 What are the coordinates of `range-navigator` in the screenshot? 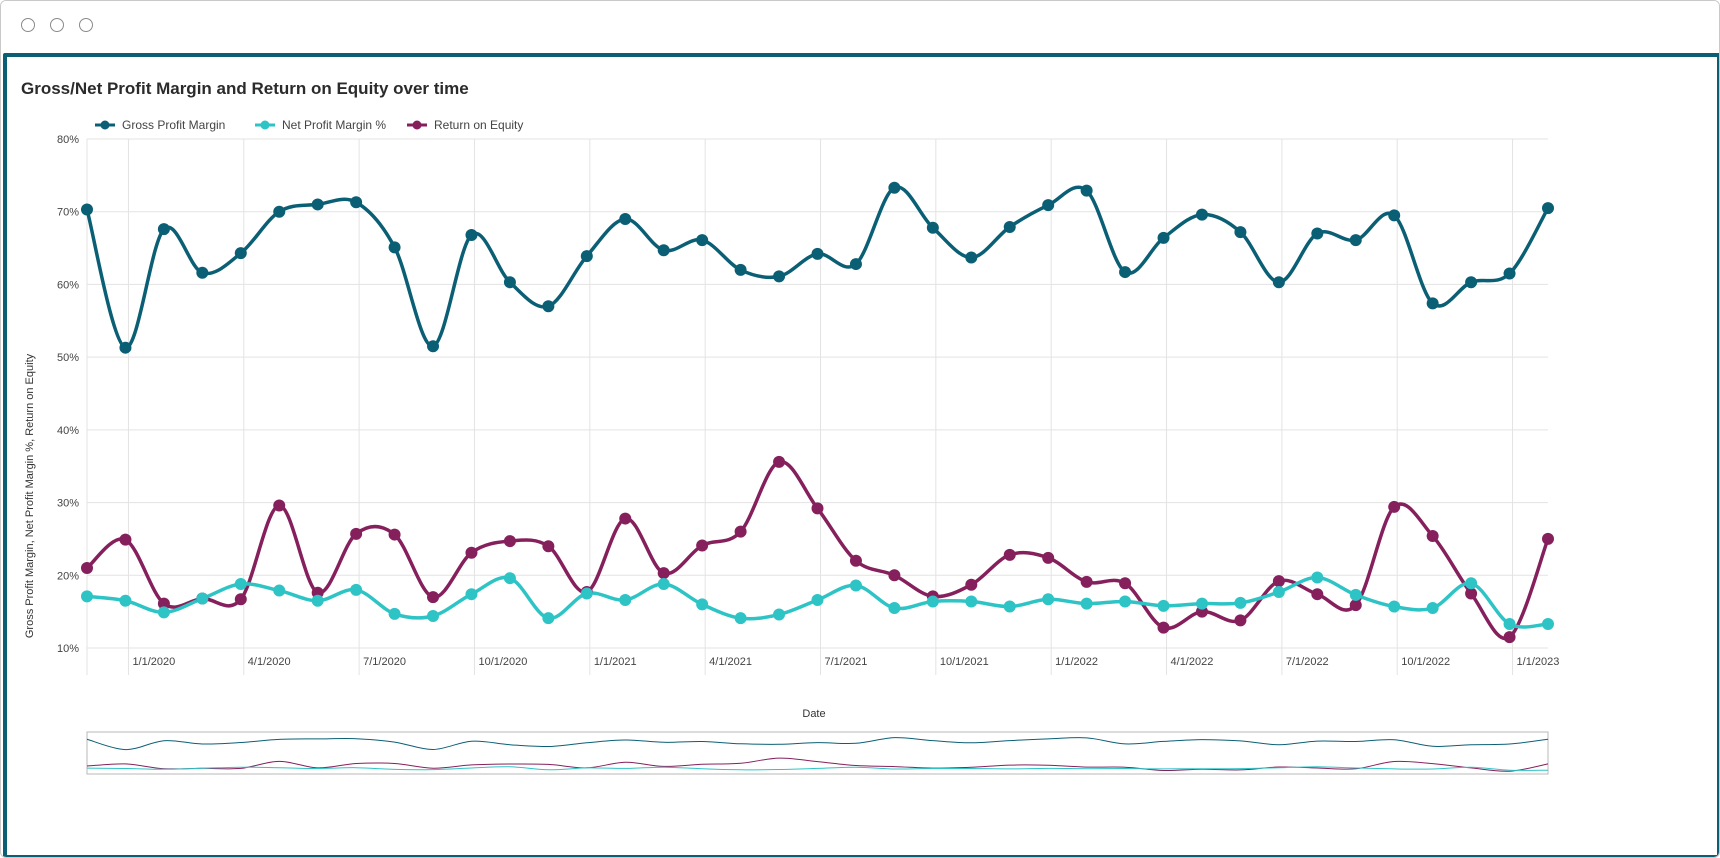 It's located at (817, 753).